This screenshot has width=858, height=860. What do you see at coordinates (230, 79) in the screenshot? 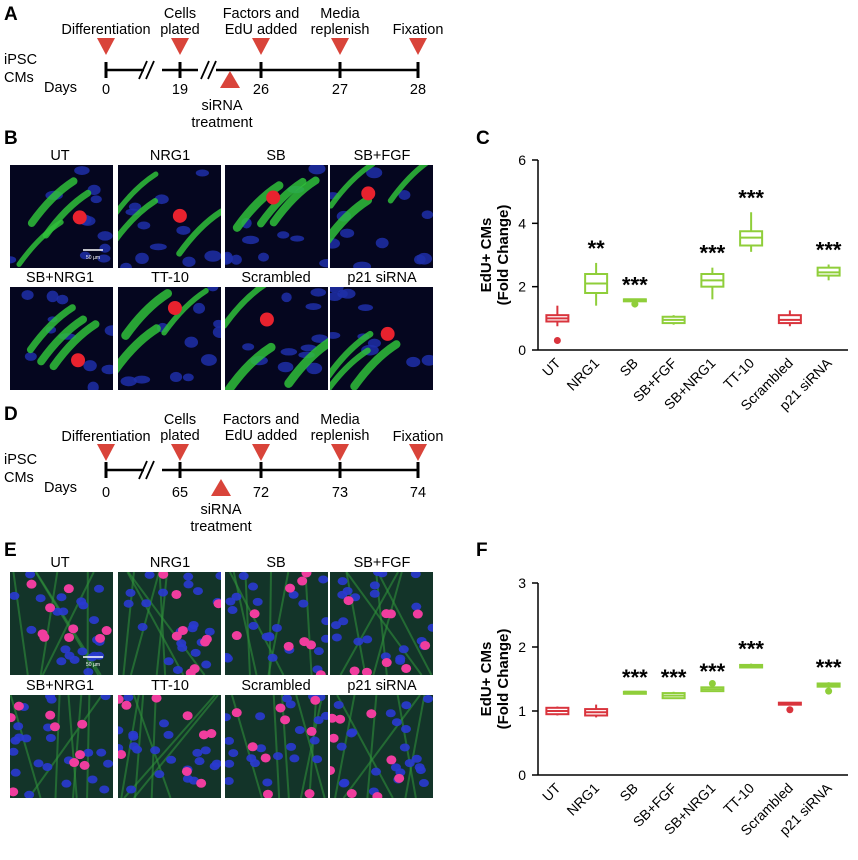
I see `timeline-a-marker-up-icon` at bounding box center [230, 79].